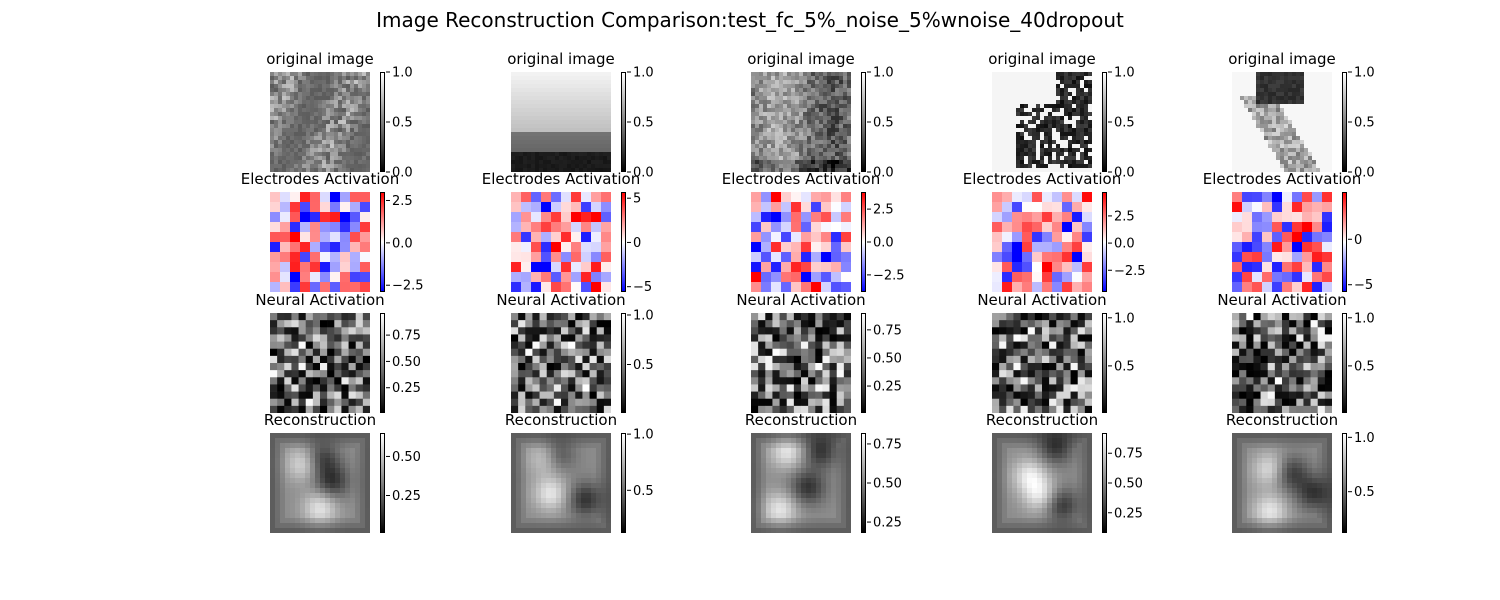 The height and width of the screenshot is (600, 1500). What do you see at coordinates (320, 300) in the screenshot?
I see `panel-title: Neural Activation` at bounding box center [320, 300].